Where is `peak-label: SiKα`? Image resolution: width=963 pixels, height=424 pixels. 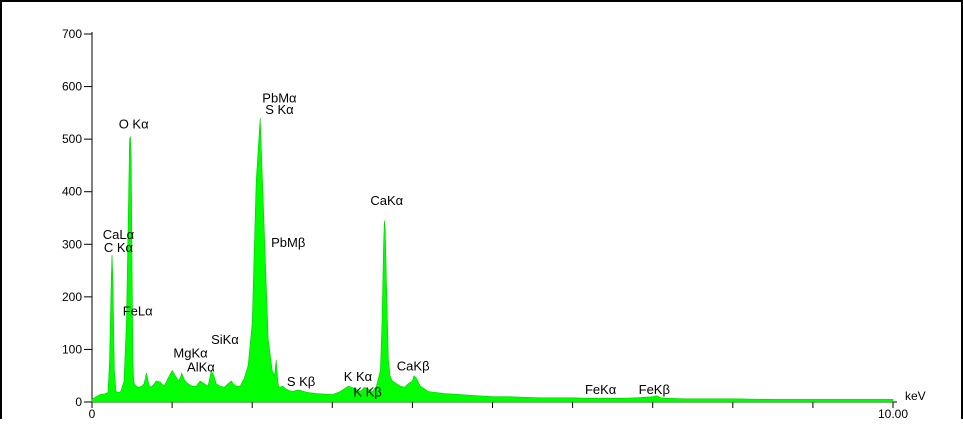
peak-label: SiKα is located at coordinates (225, 339).